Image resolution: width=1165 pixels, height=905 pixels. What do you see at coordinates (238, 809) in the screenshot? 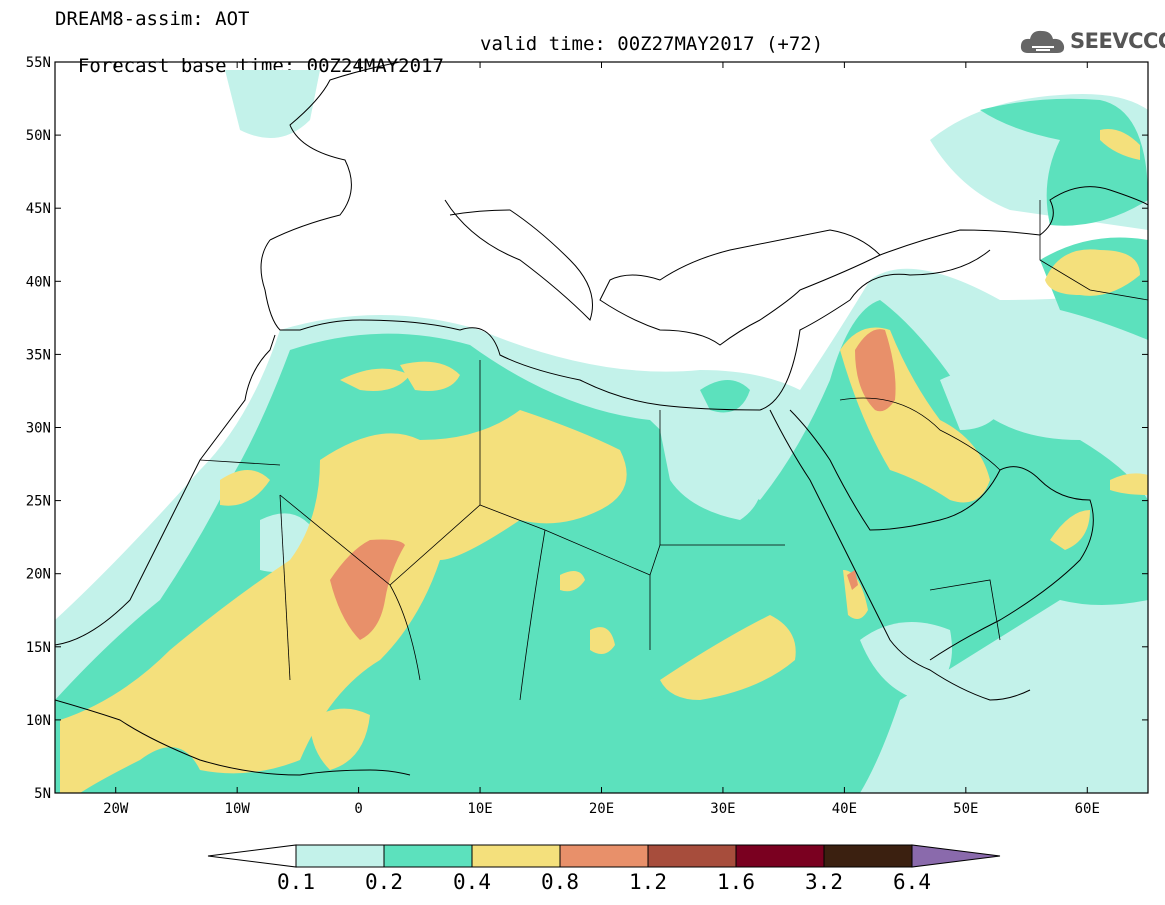
I see `lon-tick-label: 10W` at bounding box center [238, 809].